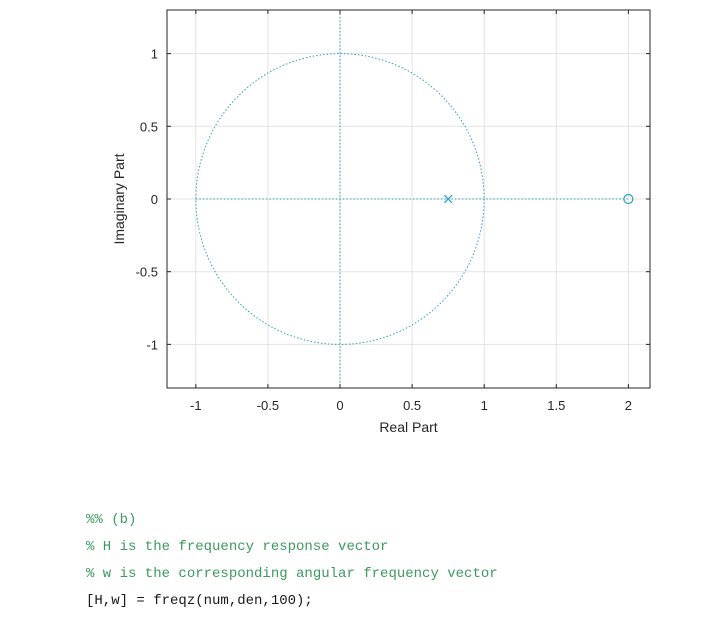  I want to click on y-tick-label: -0.5, so click(147, 272).